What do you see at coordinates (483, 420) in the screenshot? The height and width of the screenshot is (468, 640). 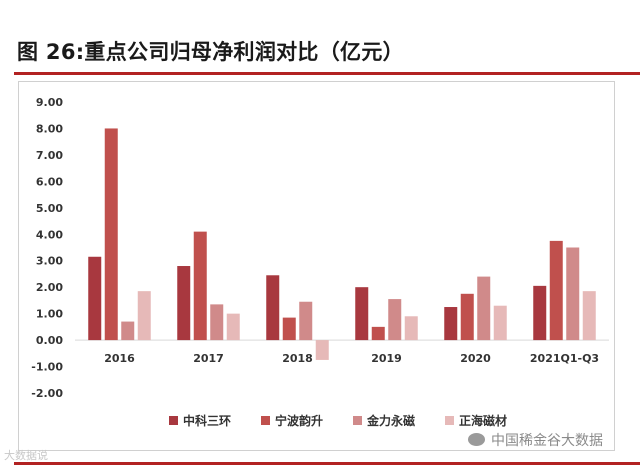 I see `legend-label: 正海磁材` at bounding box center [483, 420].